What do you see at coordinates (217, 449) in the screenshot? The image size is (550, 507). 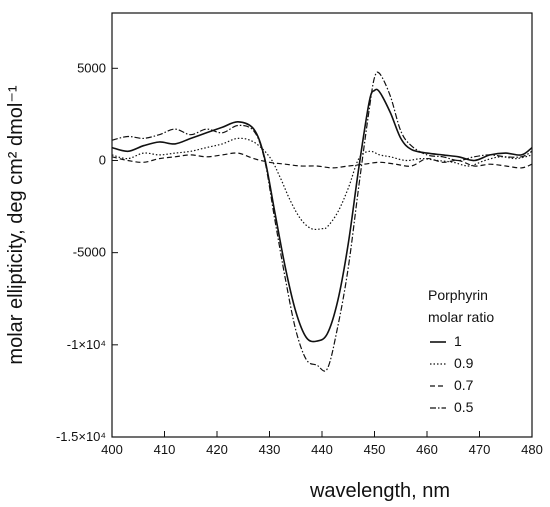 I see `x-tick-label: 420` at bounding box center [217, 449].